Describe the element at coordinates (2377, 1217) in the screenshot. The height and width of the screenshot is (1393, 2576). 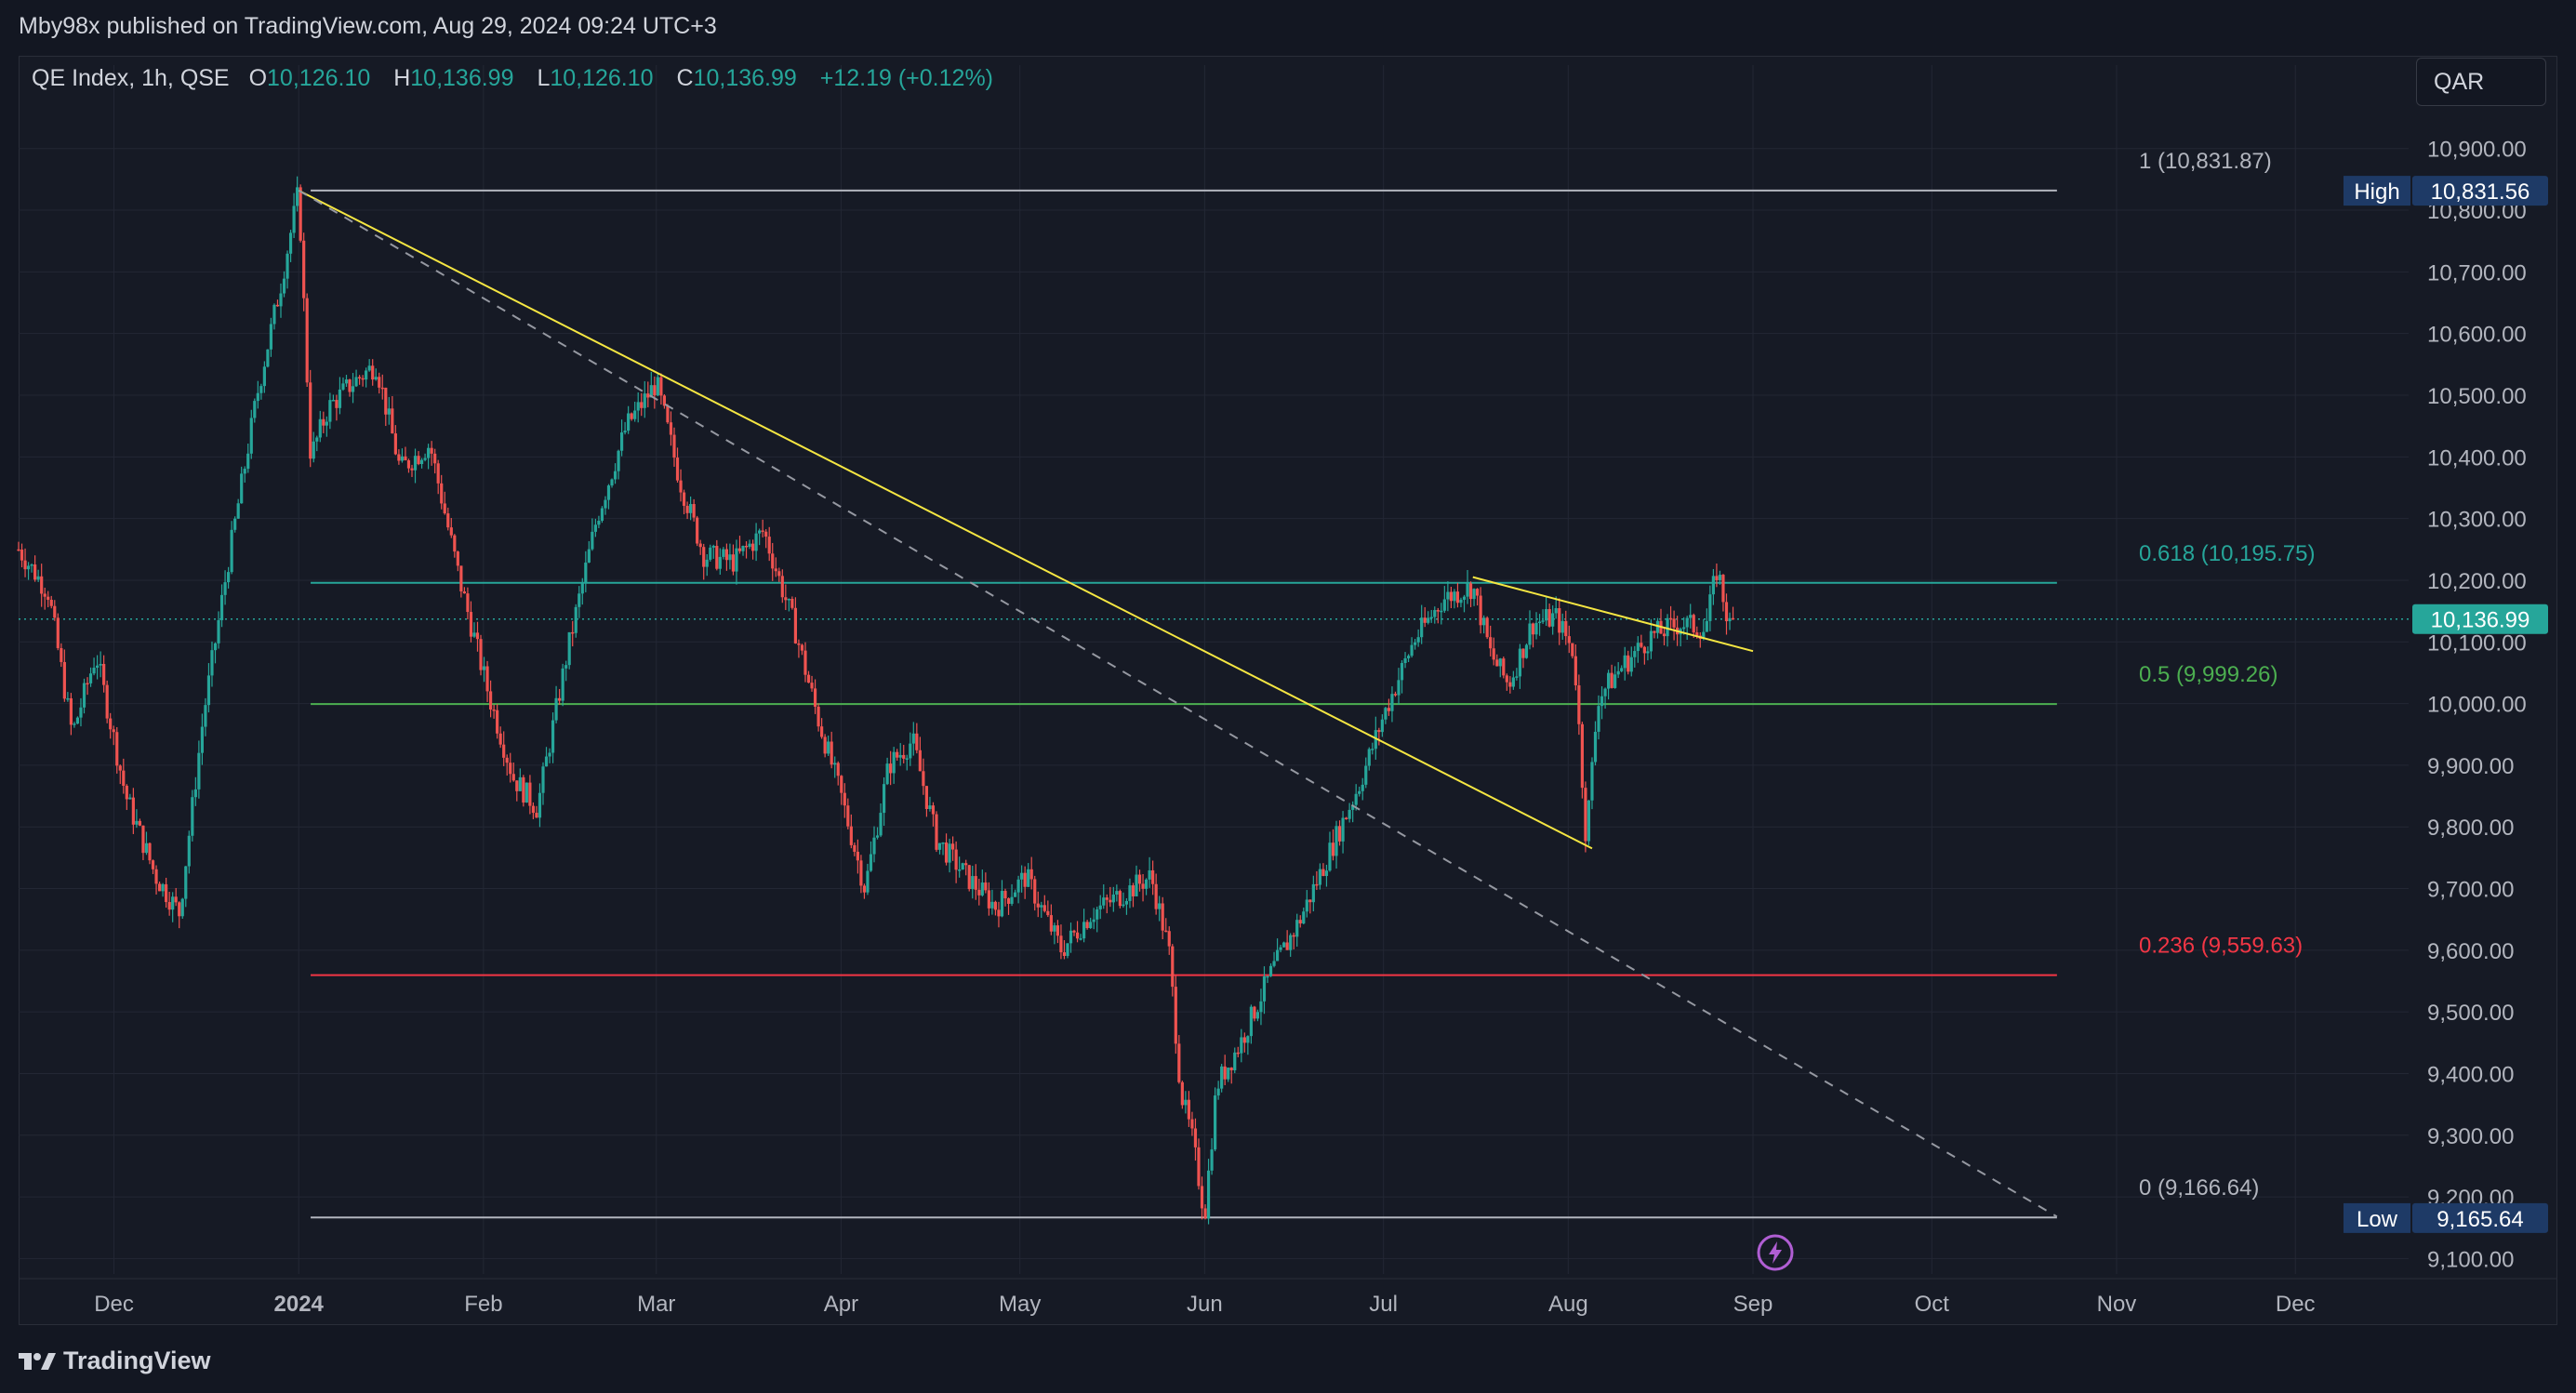
I see `marker-label-bg` at that location.